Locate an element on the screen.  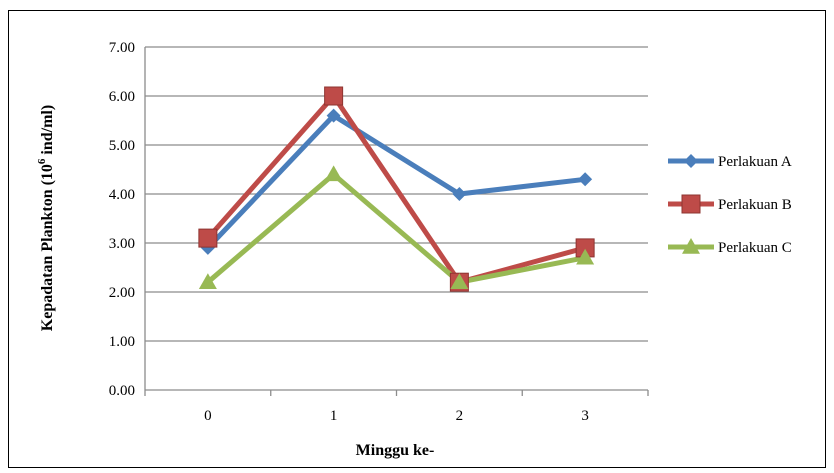
x-tick-label-1: 1 is located at coordinates (334, 416).